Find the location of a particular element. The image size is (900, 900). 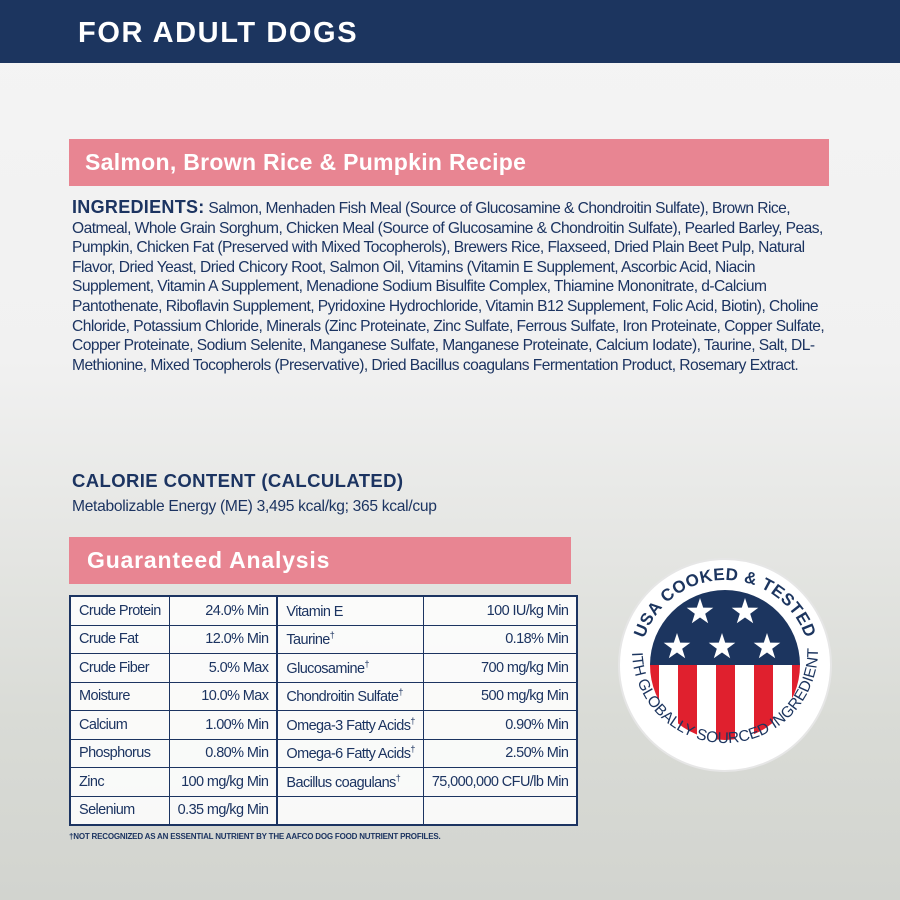

nutrient-name-text: Vitamin E is located at coordinates (314, 611).